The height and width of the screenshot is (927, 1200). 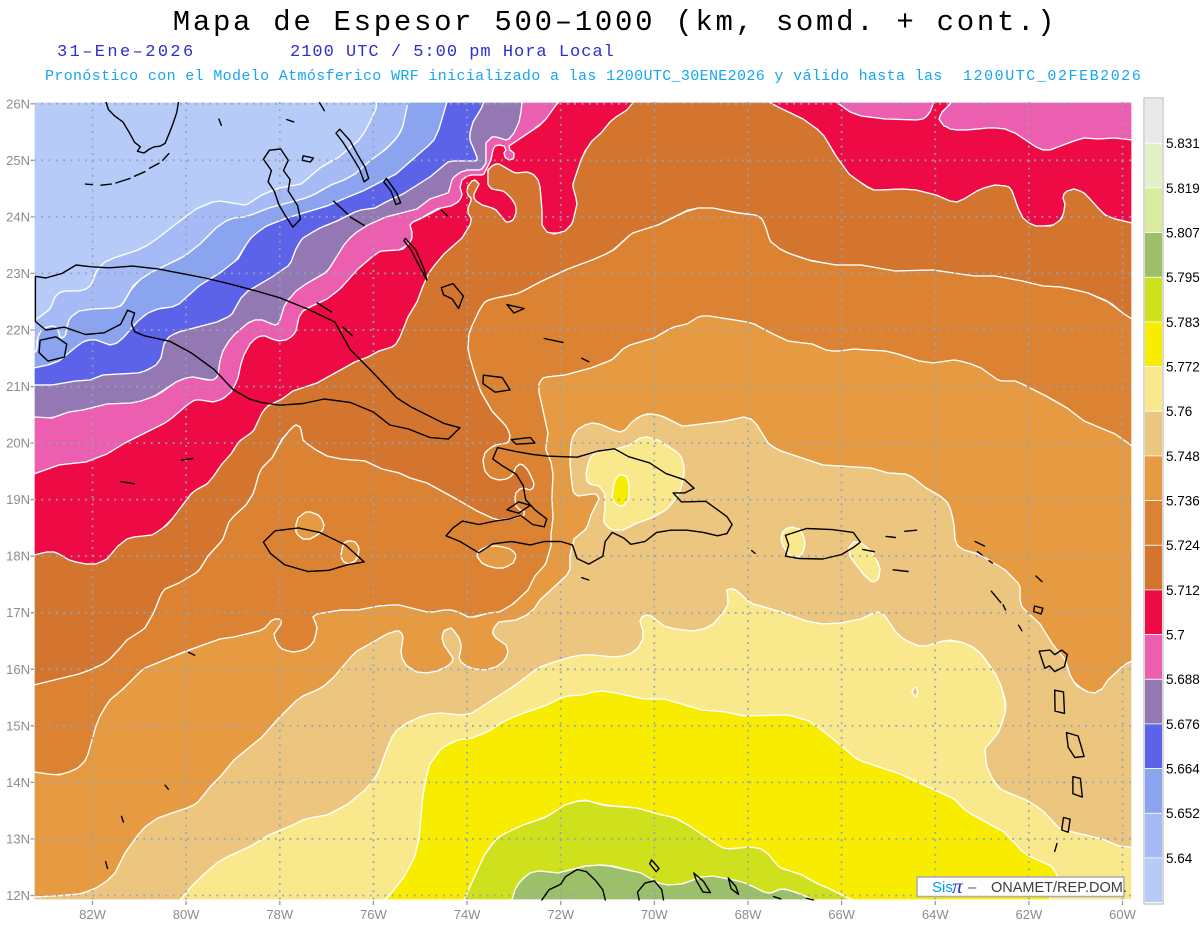 I want to click on svg-text: 74W, so click(x=467, y=914).